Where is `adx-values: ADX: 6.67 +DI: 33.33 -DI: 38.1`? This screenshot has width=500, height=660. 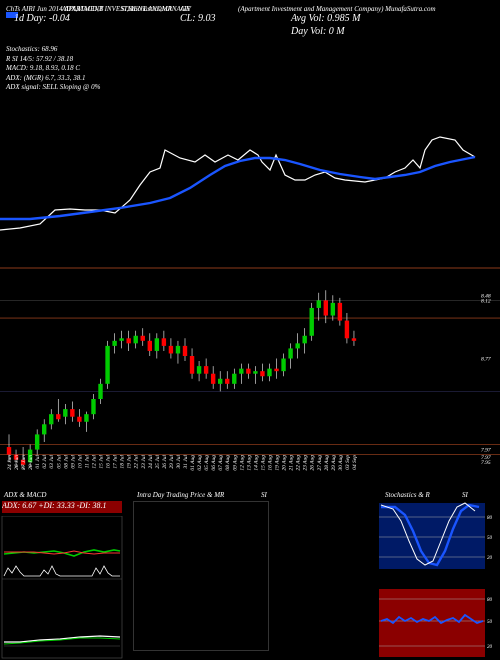
adx-values: ADX: 6.67 +DI: 33.33 -DI: 38.1 is located at coordinates (62, 507).